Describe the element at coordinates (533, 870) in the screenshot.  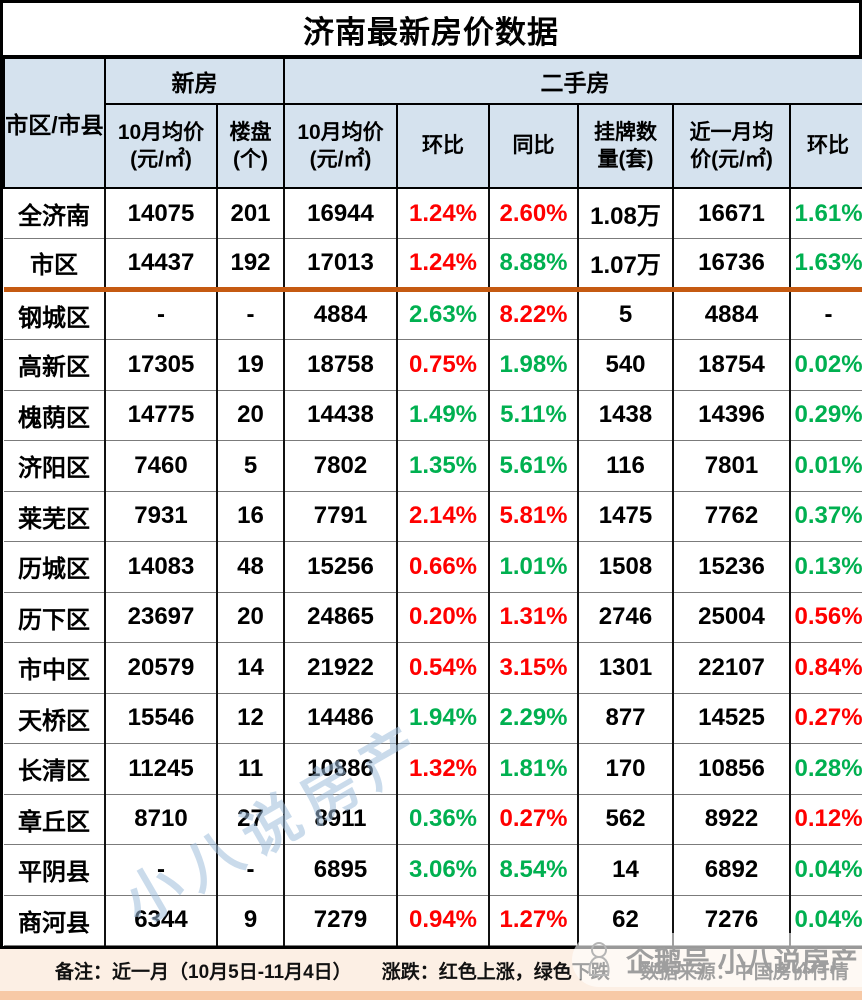
I see `cell-used-yoy: 8.54%` at that location.